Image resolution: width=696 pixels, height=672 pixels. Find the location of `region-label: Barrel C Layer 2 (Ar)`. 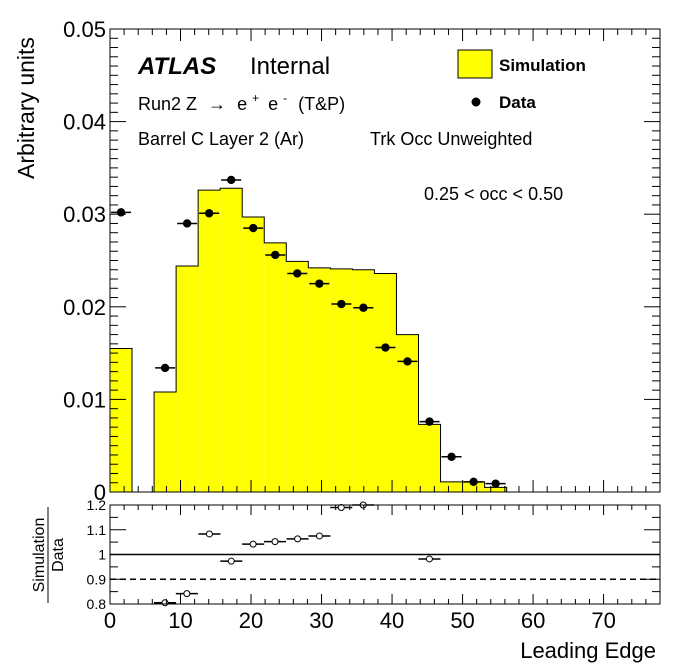

region-label: Barrel C Layer 2 (Ar) is located at coordinates (221, 139).